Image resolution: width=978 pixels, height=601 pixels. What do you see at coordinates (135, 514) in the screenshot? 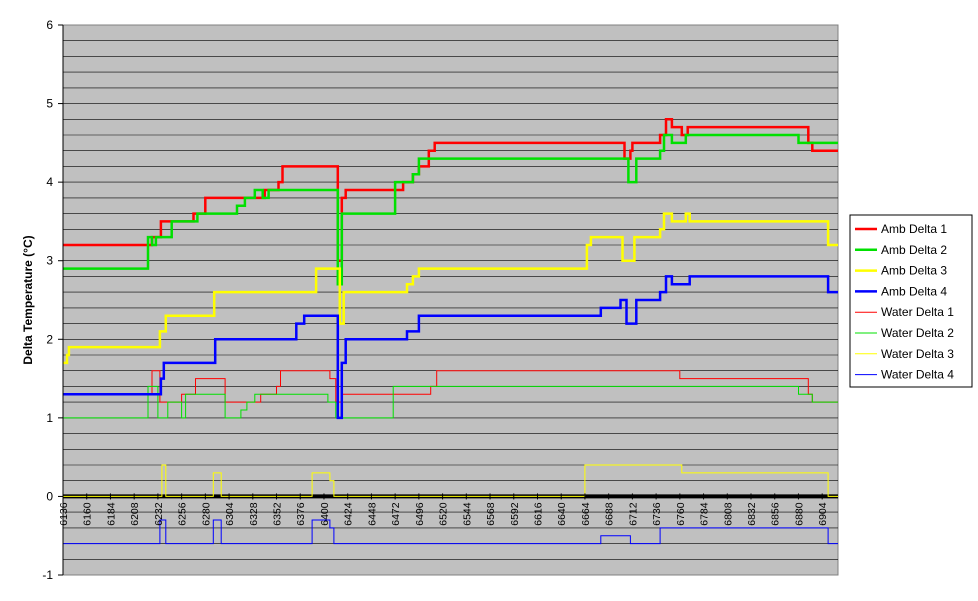
I see `x-tick-label: 6208` at bounding box center [135, 514].